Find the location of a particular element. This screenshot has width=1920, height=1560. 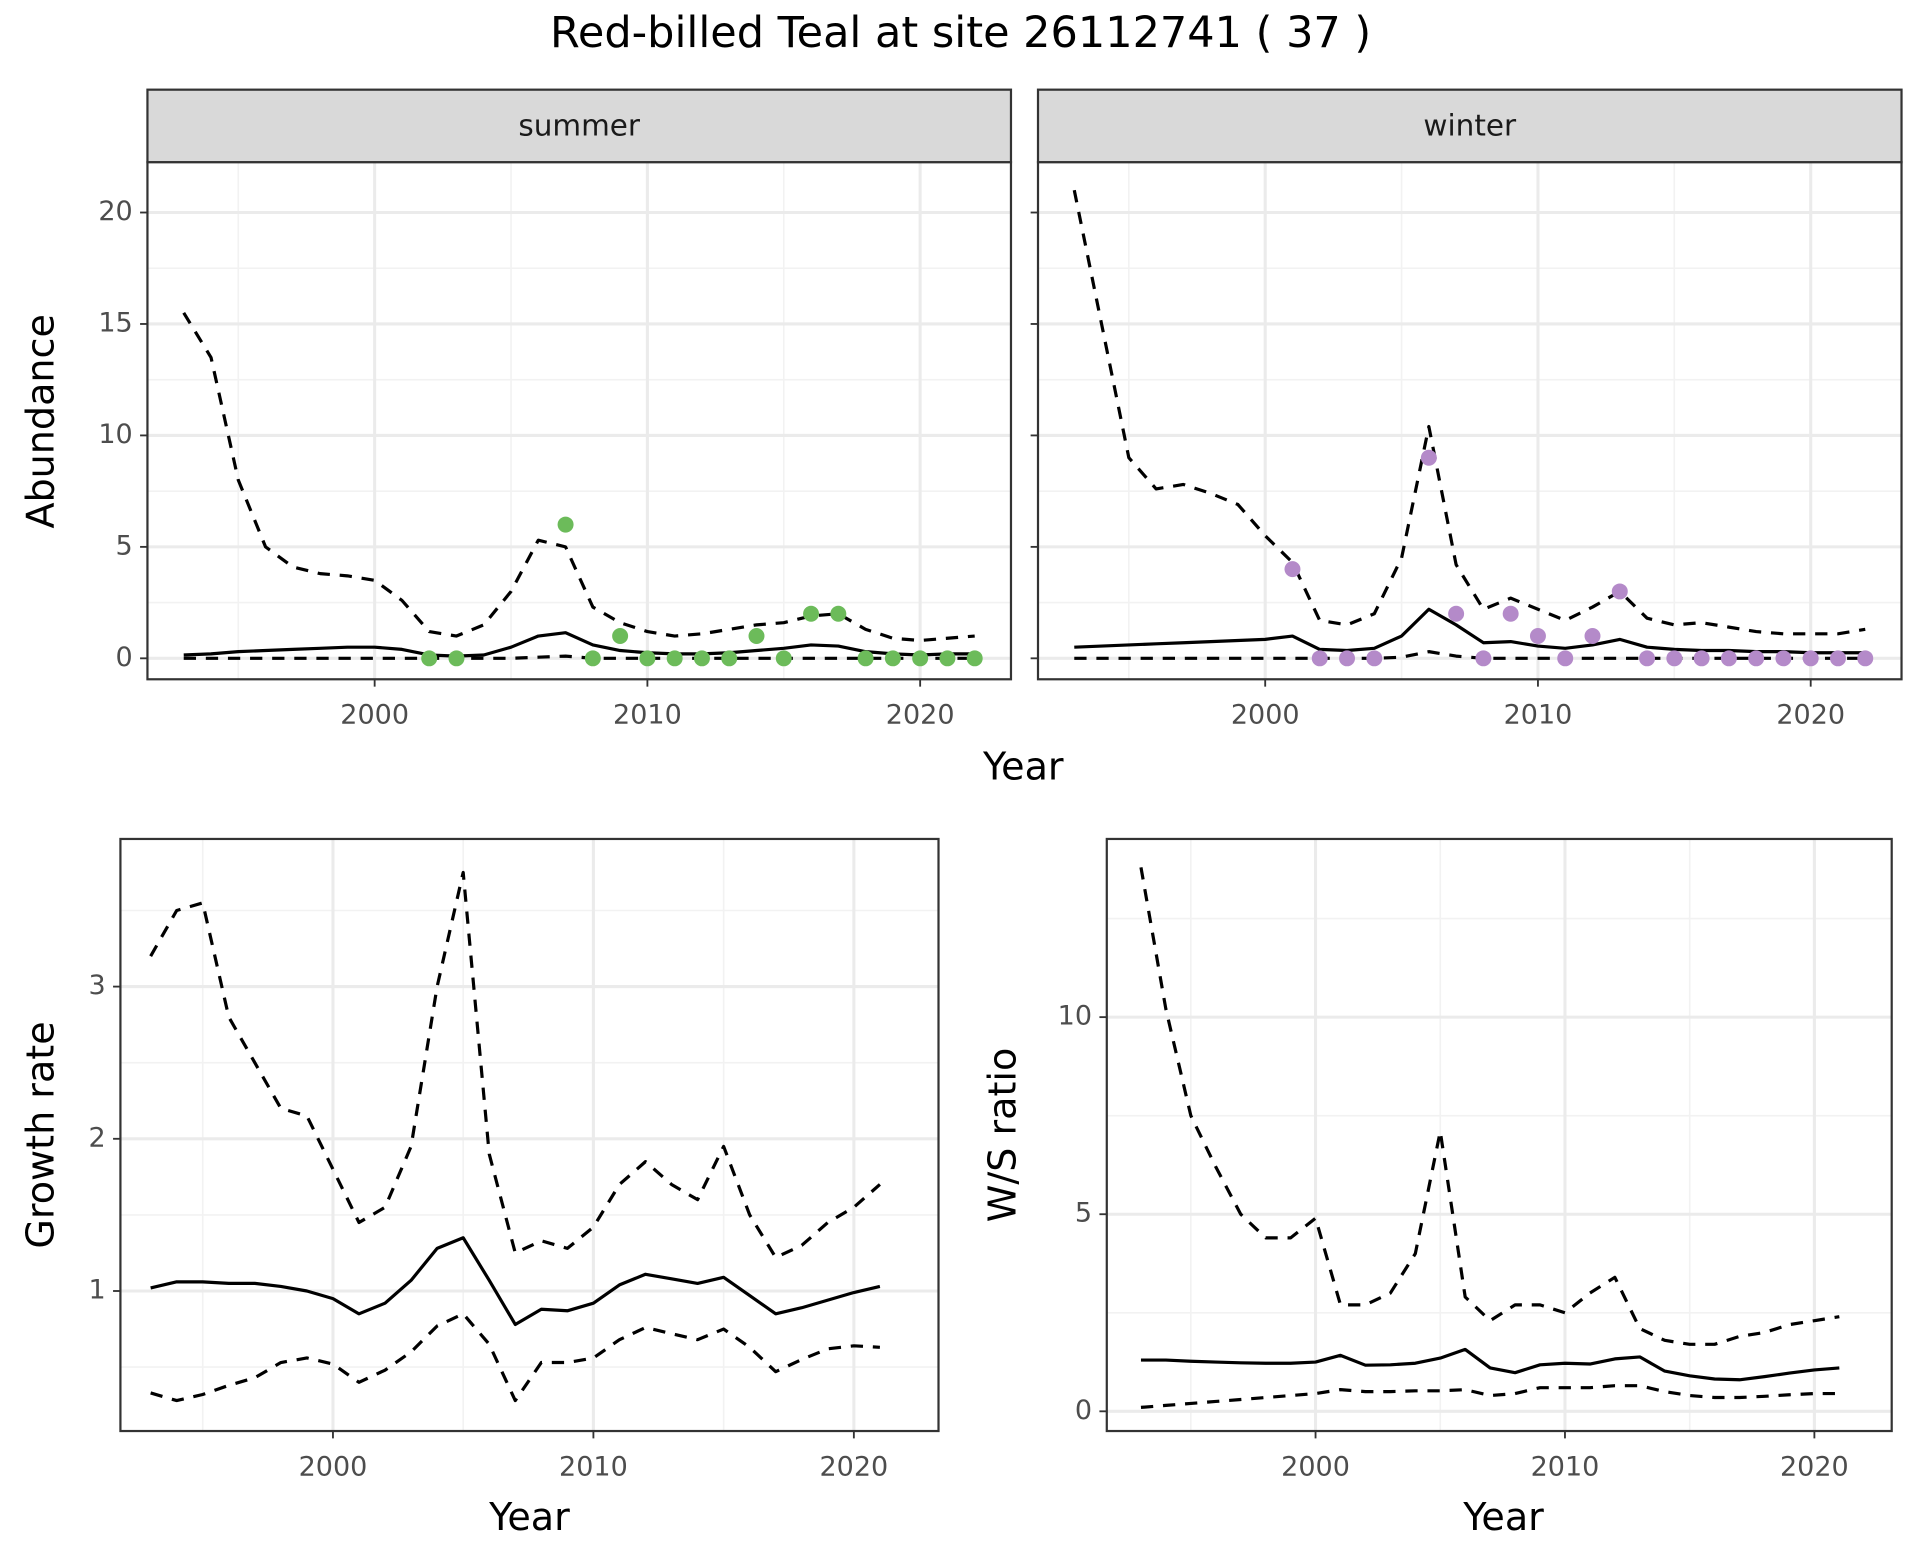

y-axis-title: W/S ratio is located at coordinates (1002, 1135).